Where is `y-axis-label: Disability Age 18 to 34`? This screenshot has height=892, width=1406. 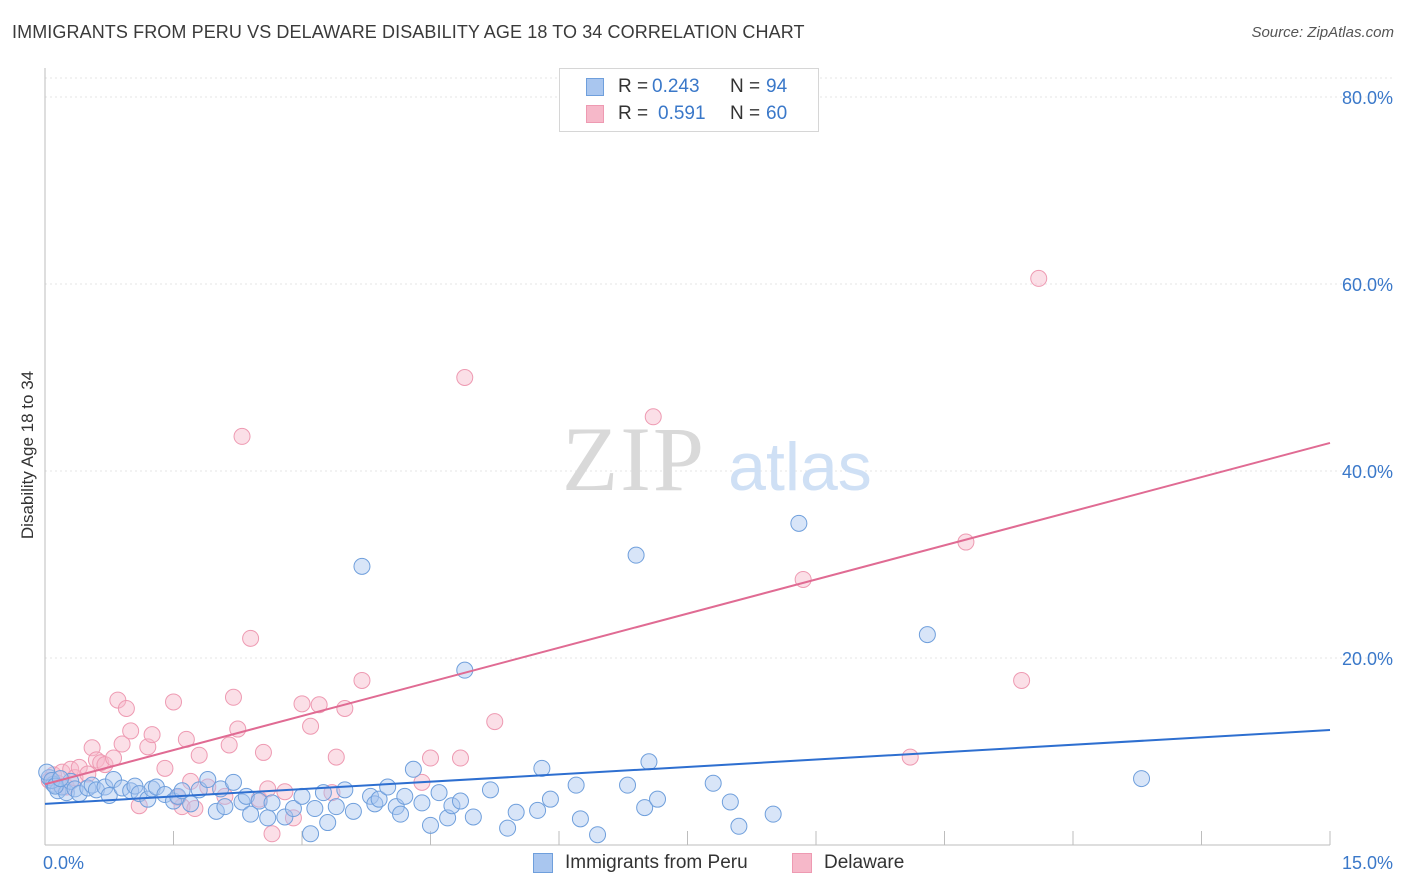 y-axis-label: Disability Age 18 to 34 is located at coordinates (27, 455).